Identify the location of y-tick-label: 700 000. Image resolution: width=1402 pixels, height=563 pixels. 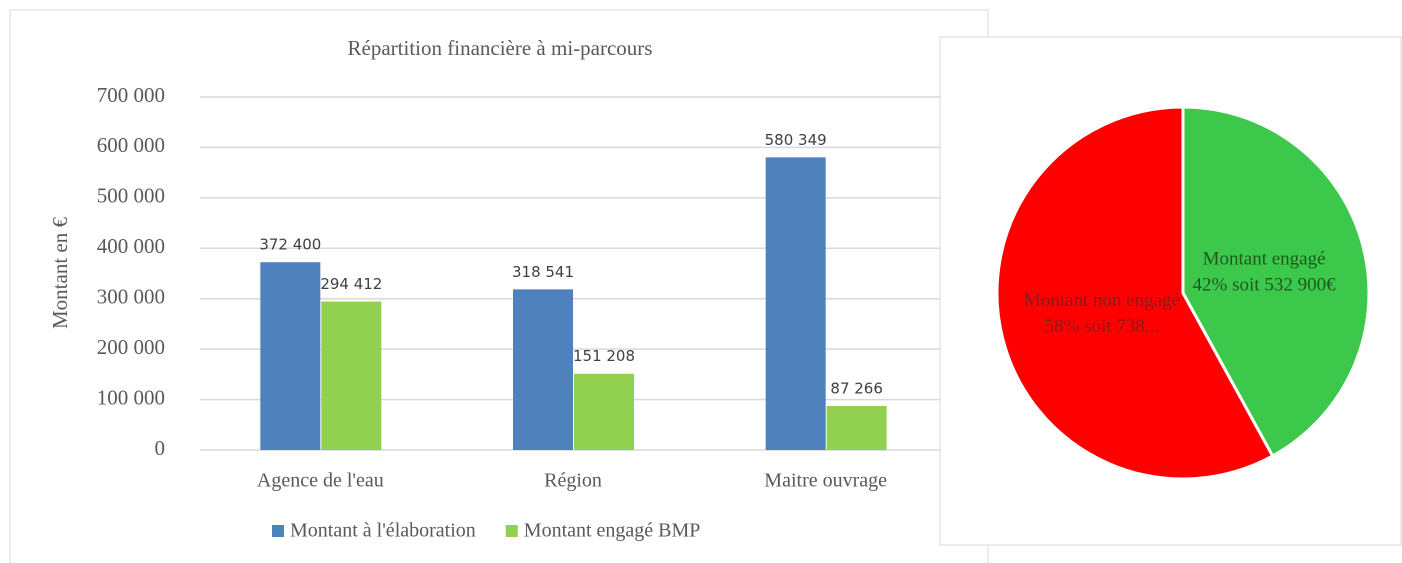
(131, 95).